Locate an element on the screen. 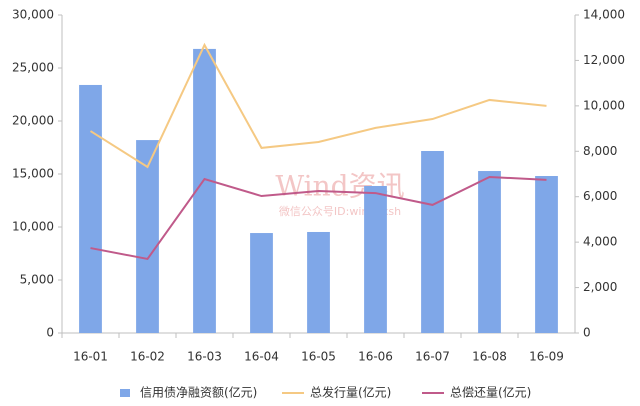  y2-tick-label: 4,000 is located at coordinates (600, 242).